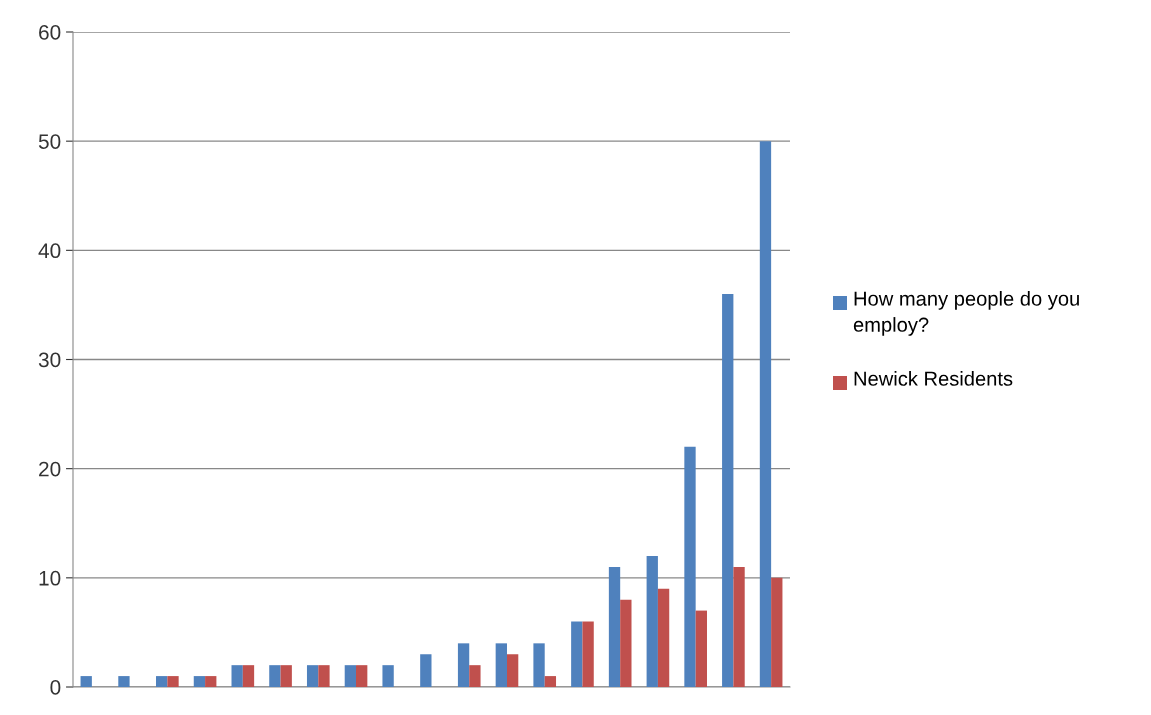 This screenshot has height=715, width=1151. What do you see at coordinates (50, 578) in the screenshot?
I see `y-tick-label: 10` at bounding box center [50, 578].